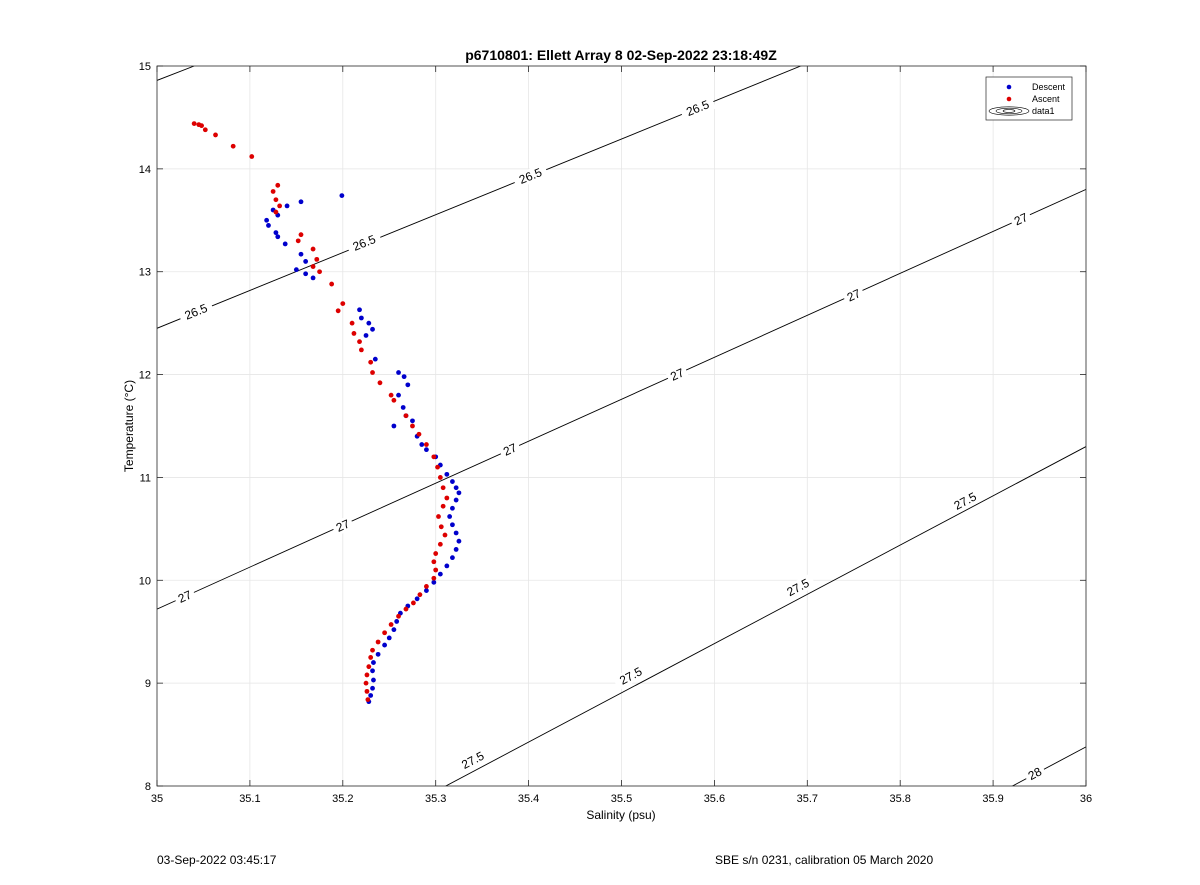 The image size is (1200, 885). I want to click on legend: Descent Ascent data1, so click(1029, 98).